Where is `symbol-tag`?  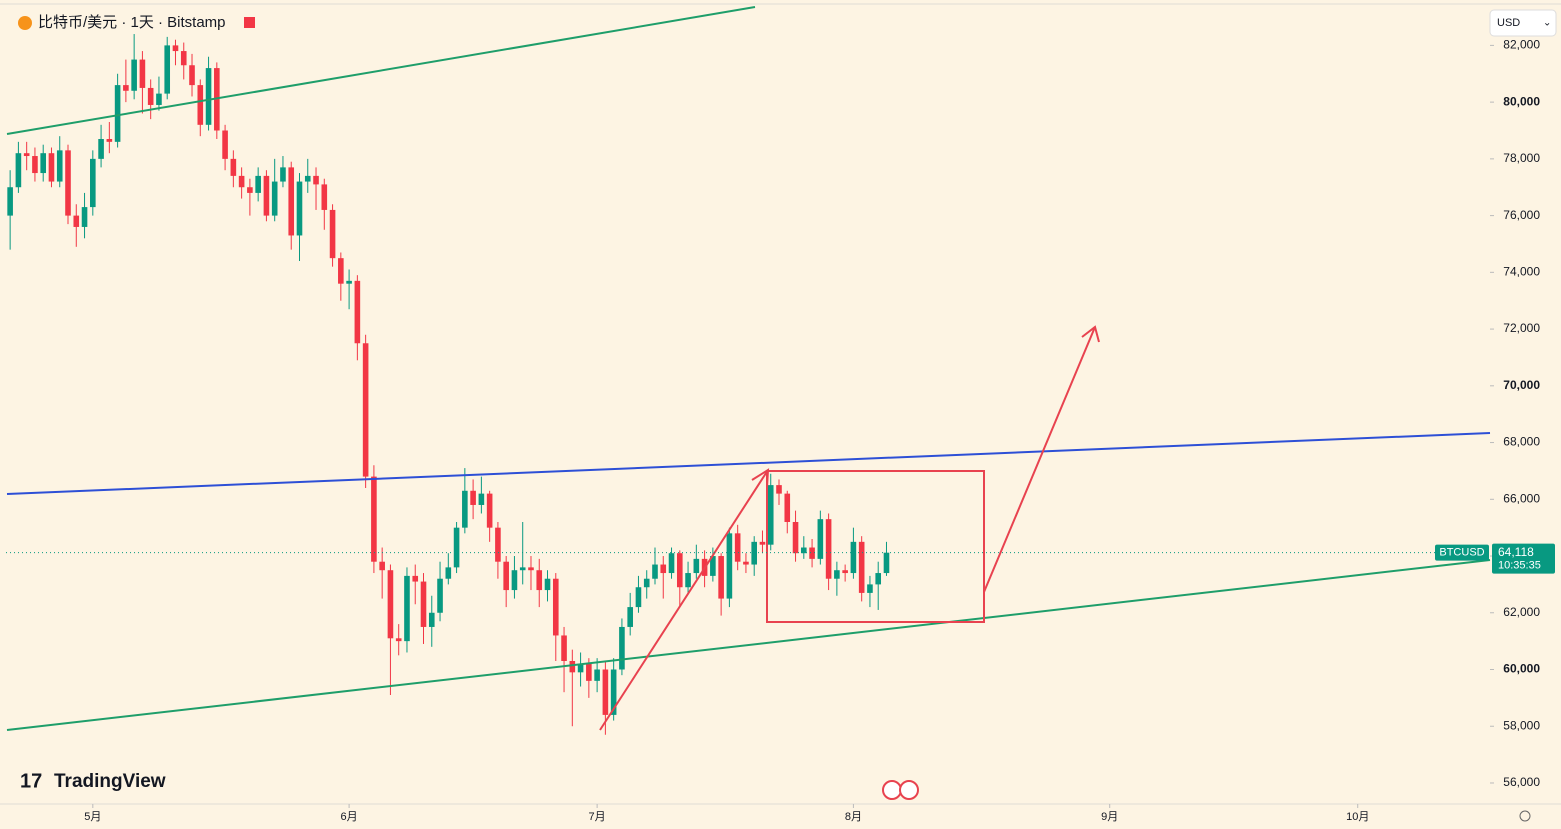 symbol-tag is located at coordinates (1462, 552).